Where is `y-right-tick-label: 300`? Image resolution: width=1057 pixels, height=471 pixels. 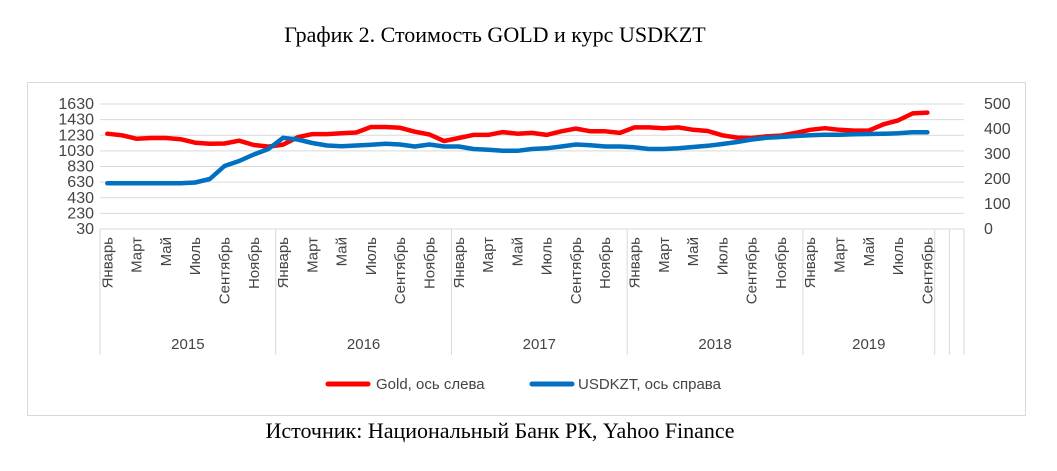
y-right-tick-label: 300 is located at coordinates (997, 154).